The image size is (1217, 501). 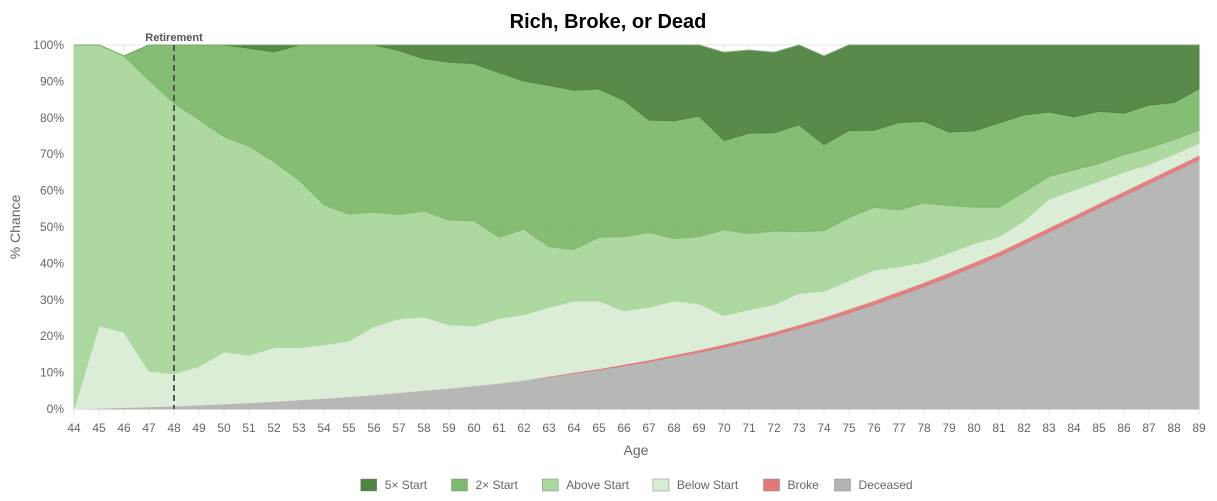 I want to click on x-tick-label: 66, so click(x=624, y=428).